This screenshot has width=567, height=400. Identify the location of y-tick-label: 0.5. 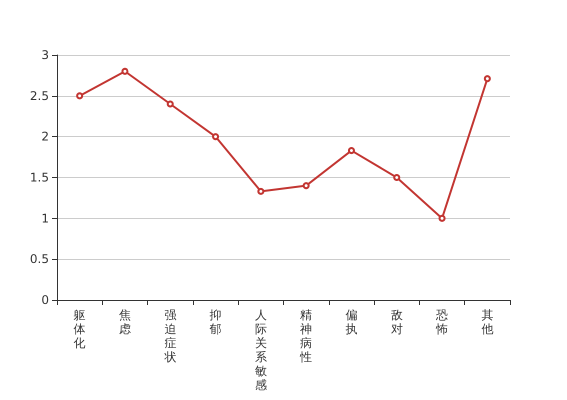
(39, 259).